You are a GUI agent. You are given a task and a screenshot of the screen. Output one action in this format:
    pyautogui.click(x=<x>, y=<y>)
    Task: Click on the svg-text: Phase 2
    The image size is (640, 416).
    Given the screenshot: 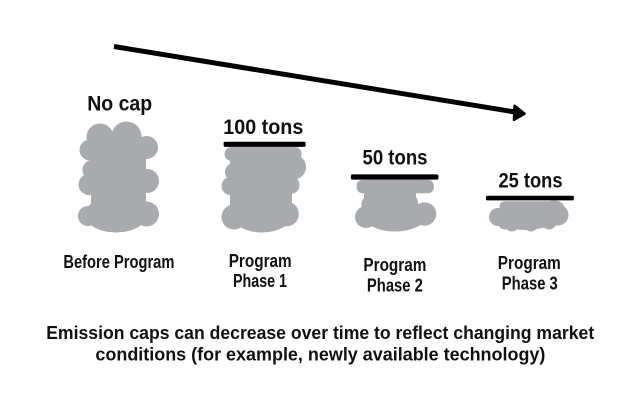 What is the action you would take?
    pyautogui.click(x=395, y=286)
    